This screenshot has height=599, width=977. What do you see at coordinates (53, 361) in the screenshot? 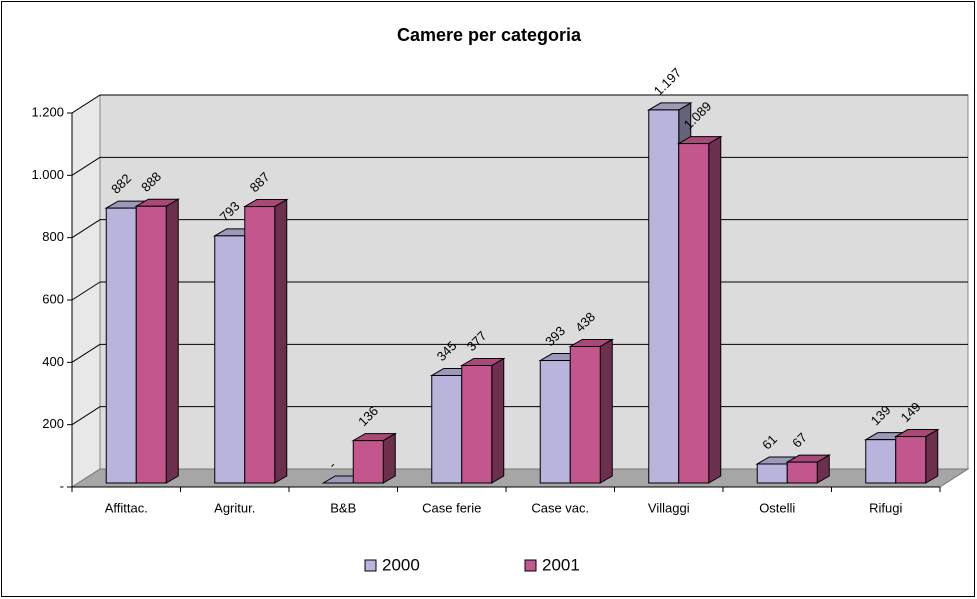
I see `y-tick-label: 400` at bounding box center [53, 361].